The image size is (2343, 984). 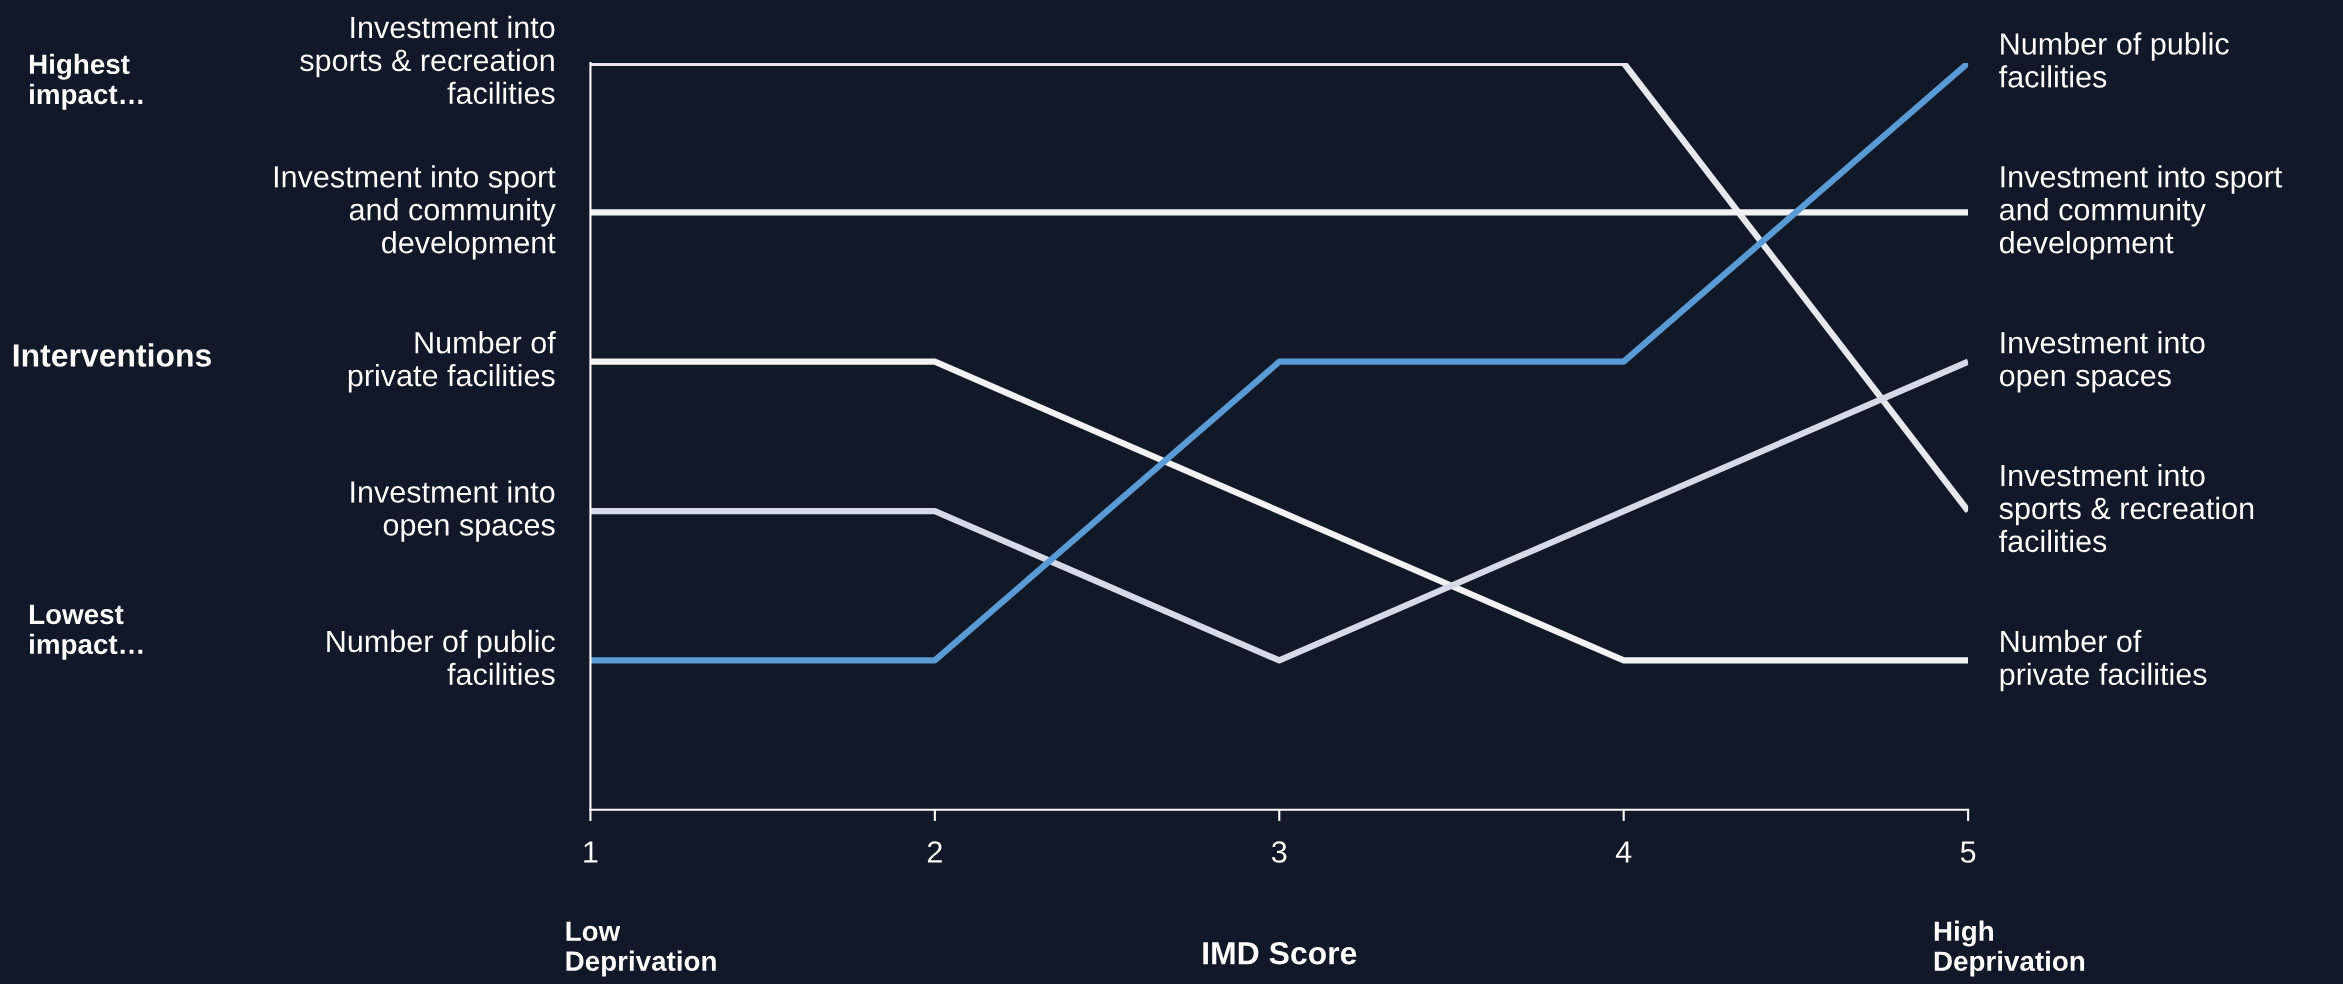 What do you see at coordinates (427, 60) in the screenshot?
I see `text: Investment into sports & recreation facilities` at bounding box center [427, 60].